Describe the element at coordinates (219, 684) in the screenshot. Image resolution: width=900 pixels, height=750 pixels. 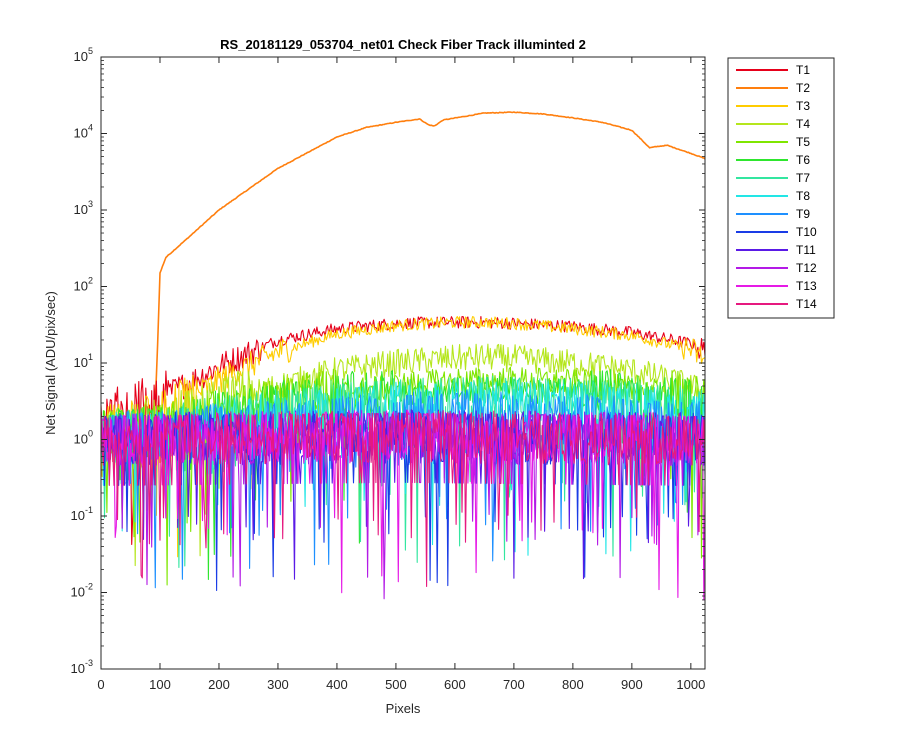
I see `x-tick-label: 200` at that location.